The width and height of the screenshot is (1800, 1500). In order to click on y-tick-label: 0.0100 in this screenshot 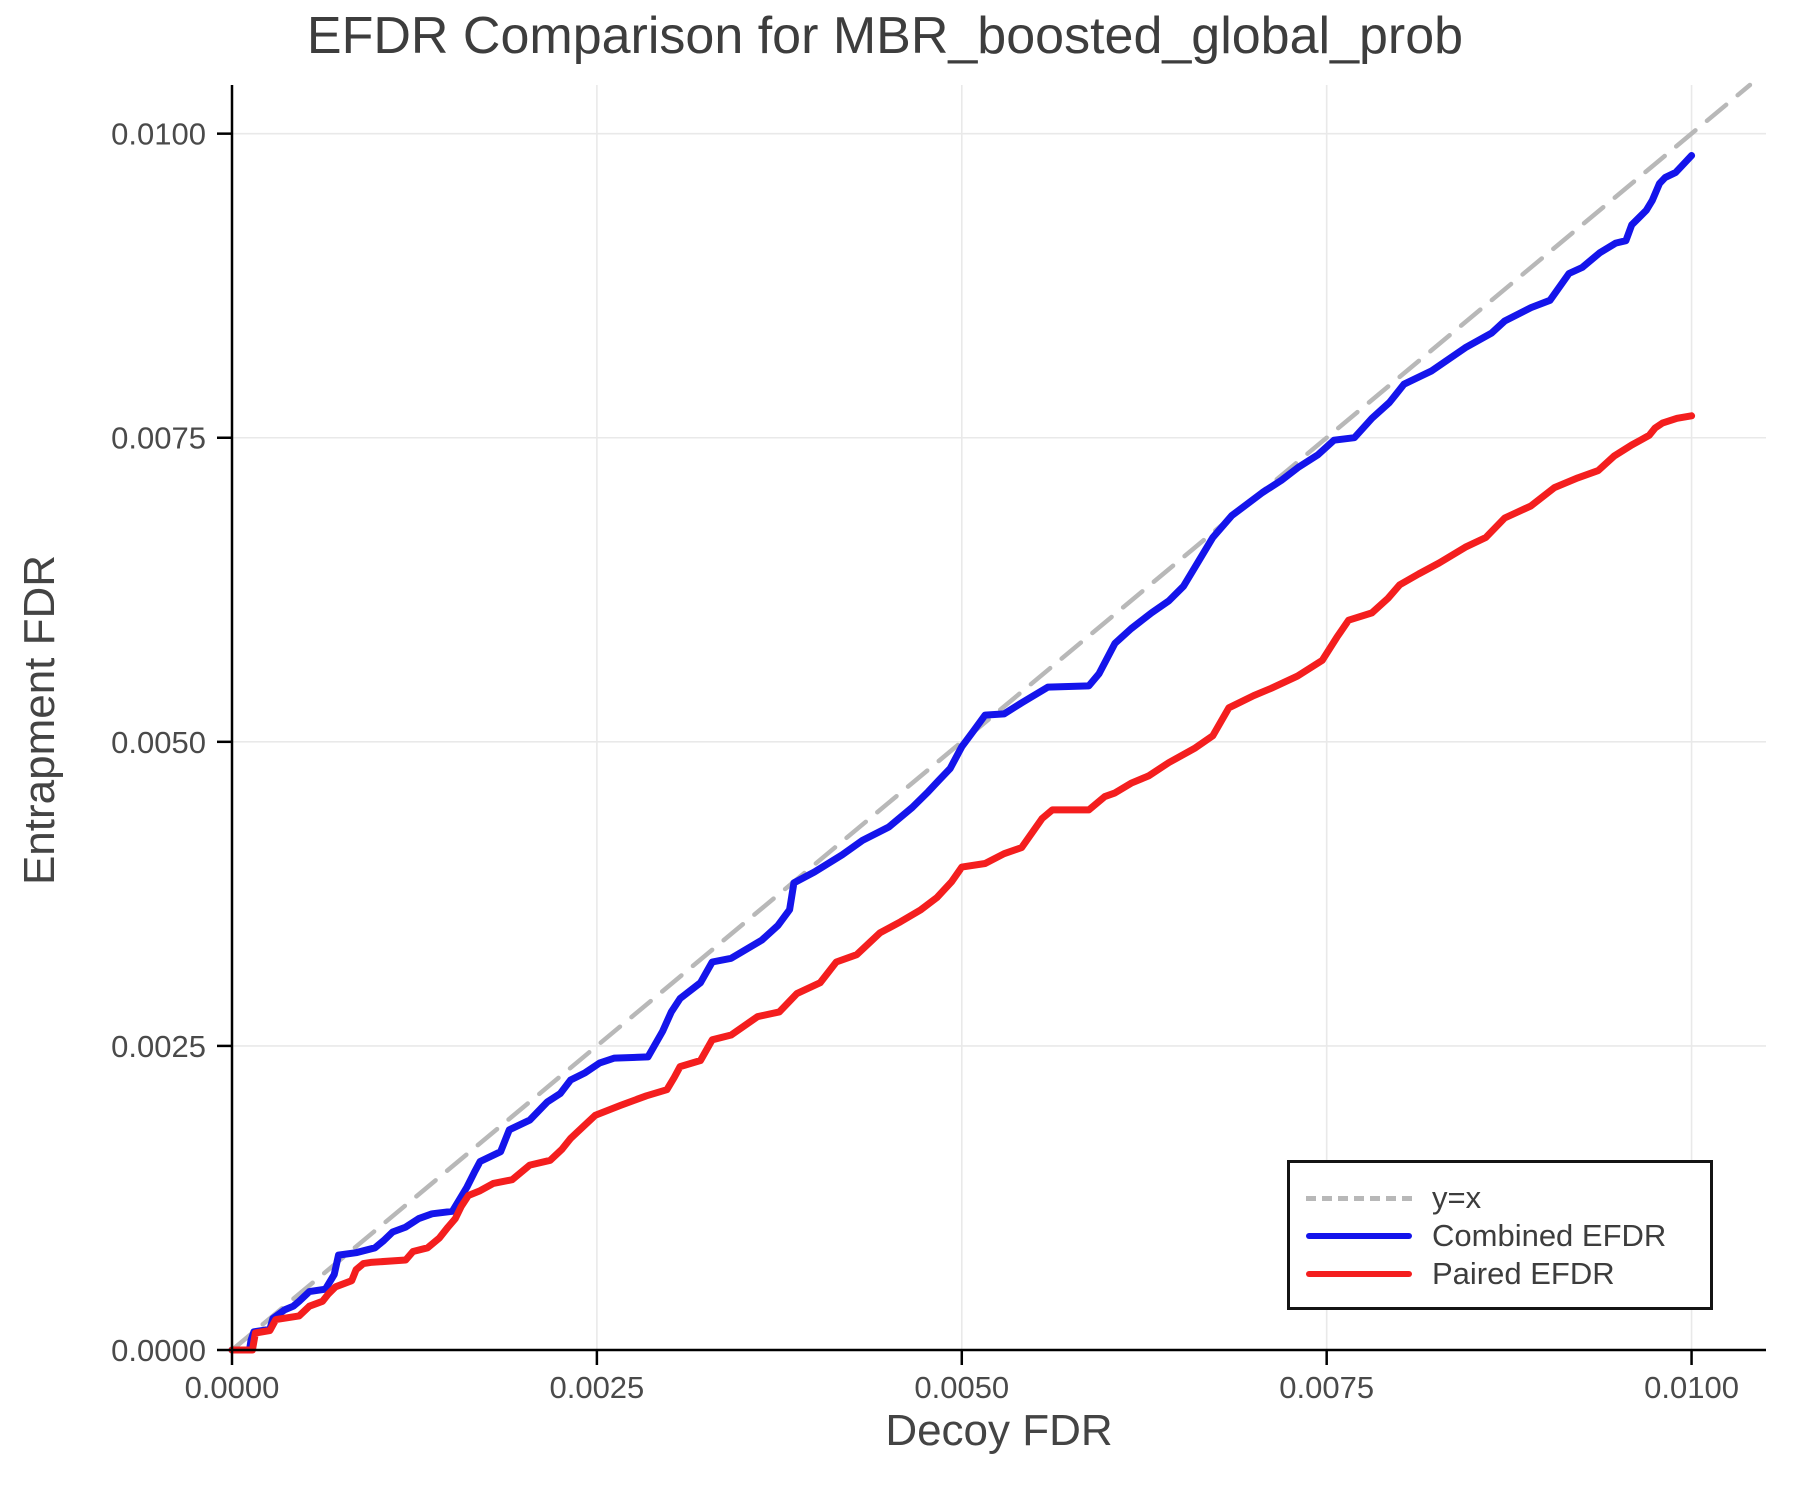, I will do `click(158, 134)`.